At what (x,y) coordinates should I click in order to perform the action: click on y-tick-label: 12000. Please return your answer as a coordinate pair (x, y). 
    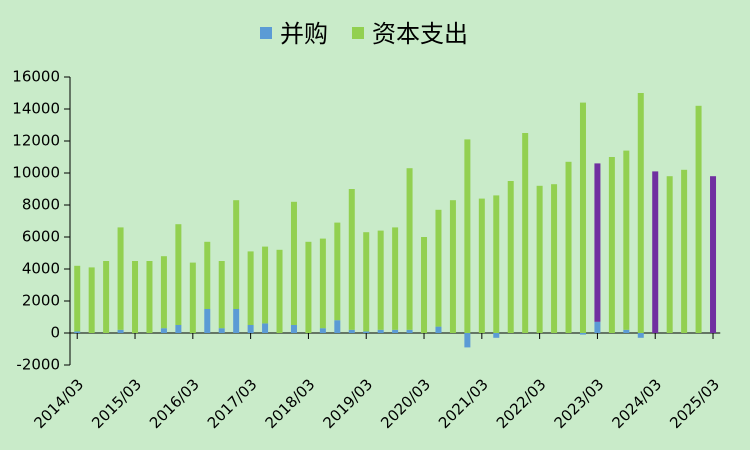
    Looking at the image, I should click on (36, 141).